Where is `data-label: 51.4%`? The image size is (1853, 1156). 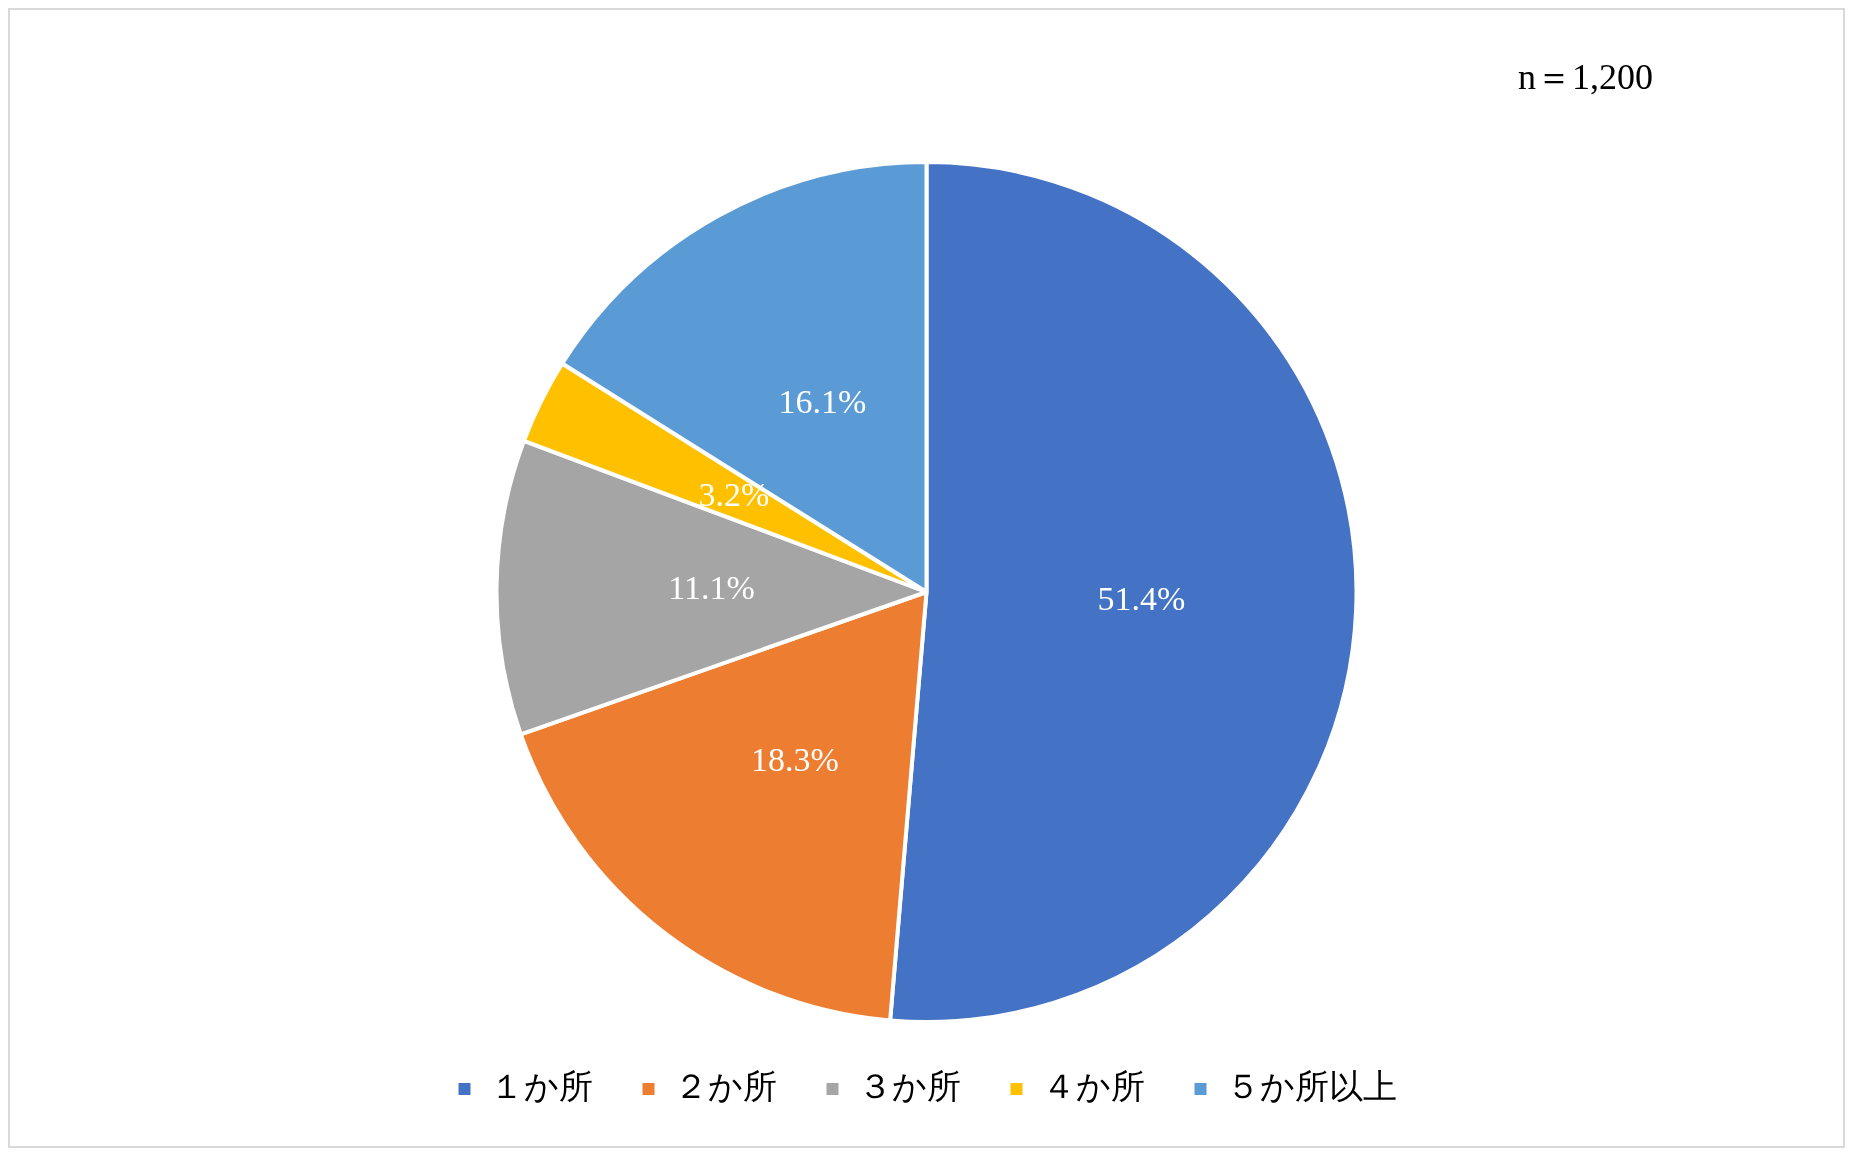
data-label: 51.4% is located at coordinates (1141, 599).